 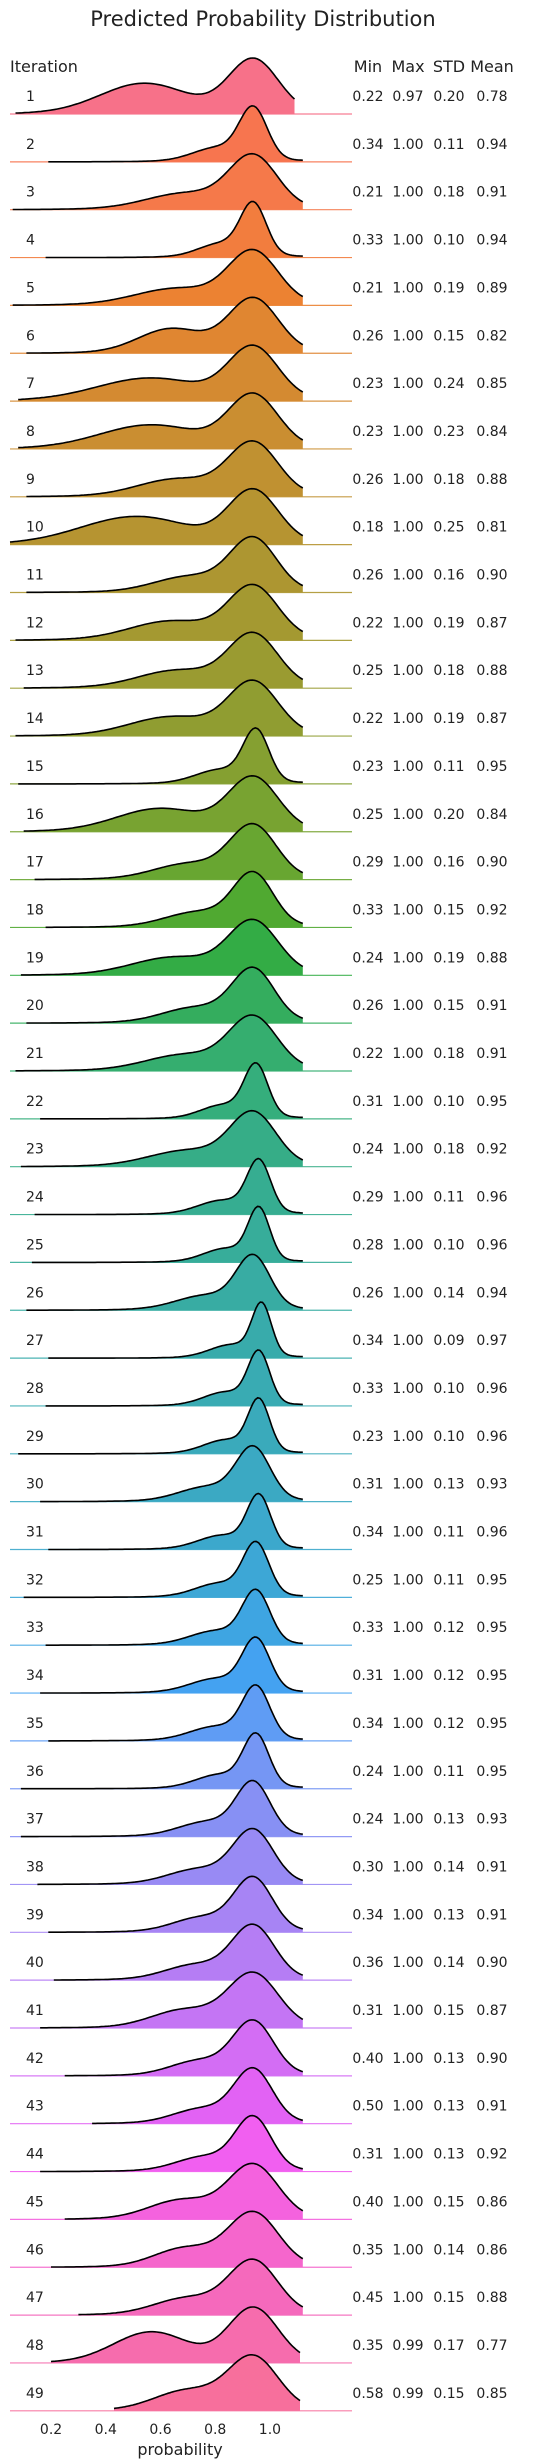 What do you see at coordinates (259, 325) in the screenshot?
I see `ridge-row: 6 0.26 1.00 0.15 0.82` at bounding box center [259, 325].